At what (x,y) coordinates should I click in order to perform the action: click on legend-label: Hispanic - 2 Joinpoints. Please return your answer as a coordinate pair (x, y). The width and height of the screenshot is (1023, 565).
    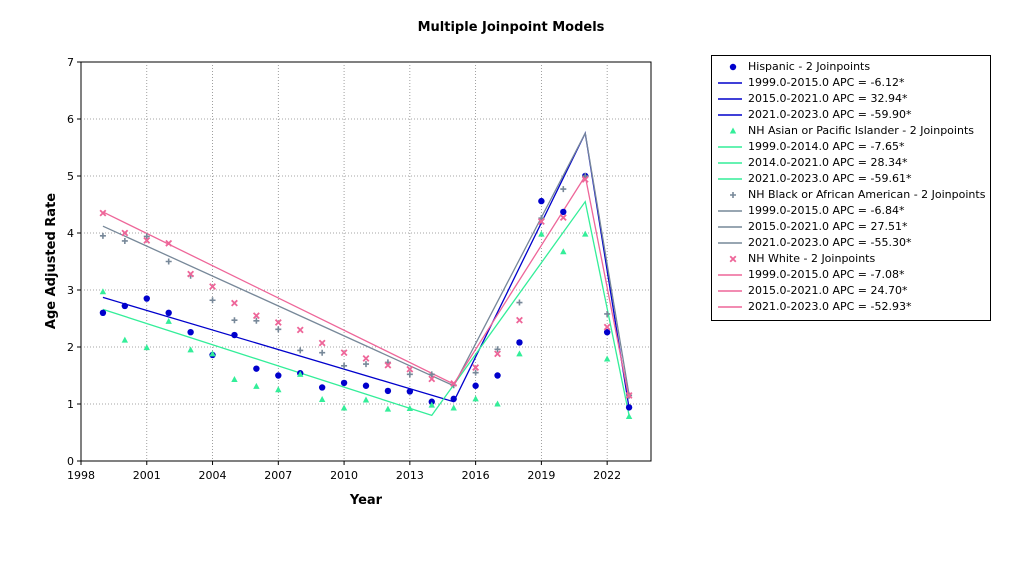
    Looking at the image, I should click on (809, 66).